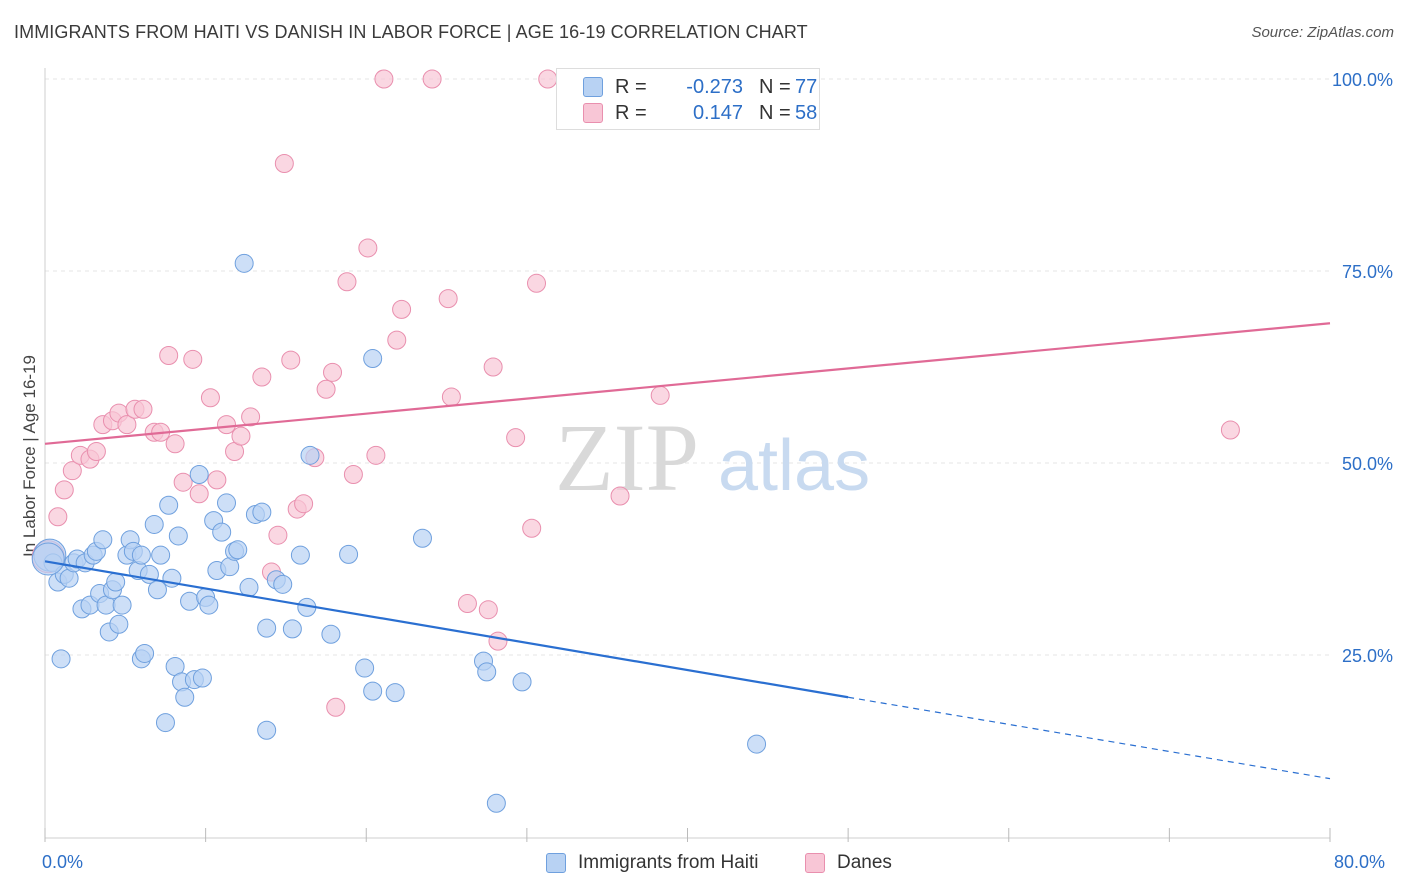  What do you see at coordinates (864, 862) in the screenshot?
I see `legend-label: Danes` at bounding box center [864, 862].